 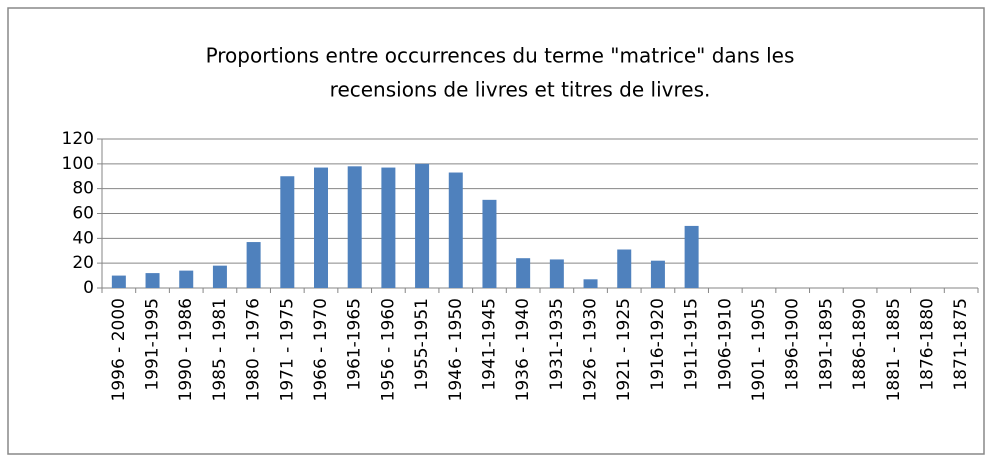 What do you see at coordinates (287, 349) in the screenshot?
I see `x-tick-label: 1971 - 1975` at bounding box center [287, 349].